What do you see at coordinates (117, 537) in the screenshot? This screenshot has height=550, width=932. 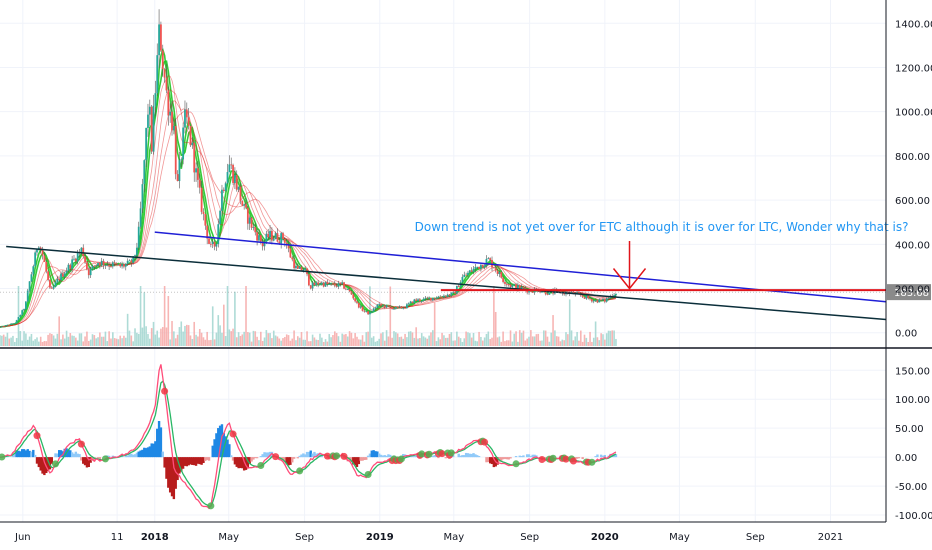 I see `time-tick-label: 11` at bounding box center [117, 537].